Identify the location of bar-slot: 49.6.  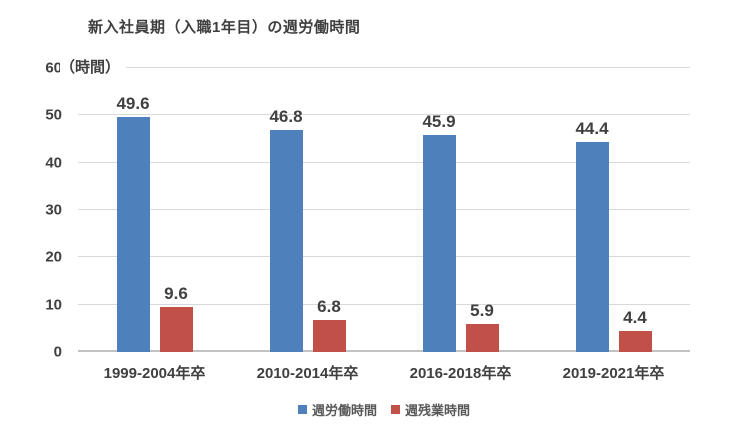
(133, 210).